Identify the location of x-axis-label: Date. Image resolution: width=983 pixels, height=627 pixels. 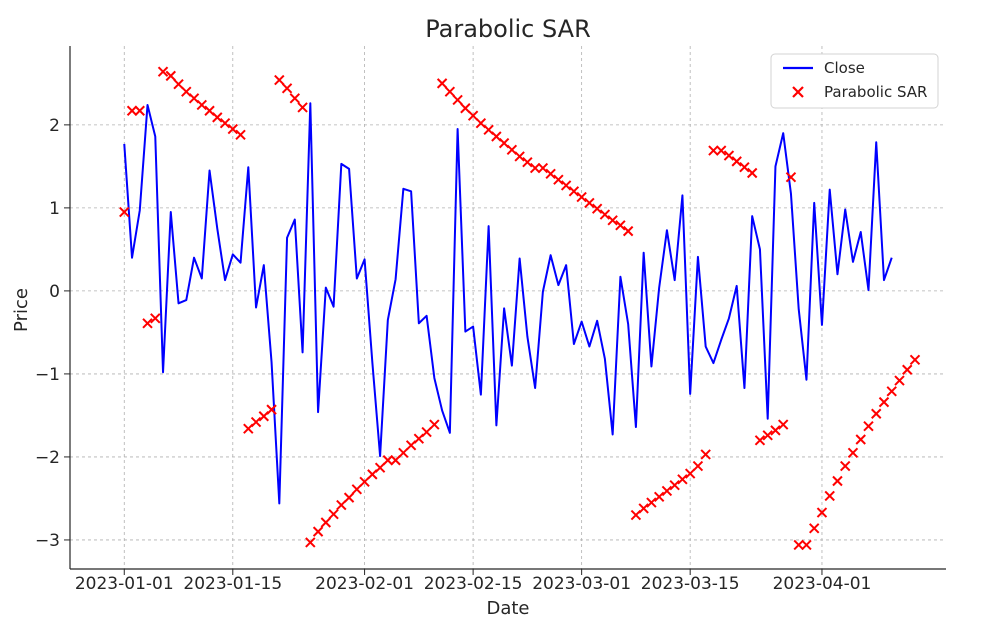
(507, 608).